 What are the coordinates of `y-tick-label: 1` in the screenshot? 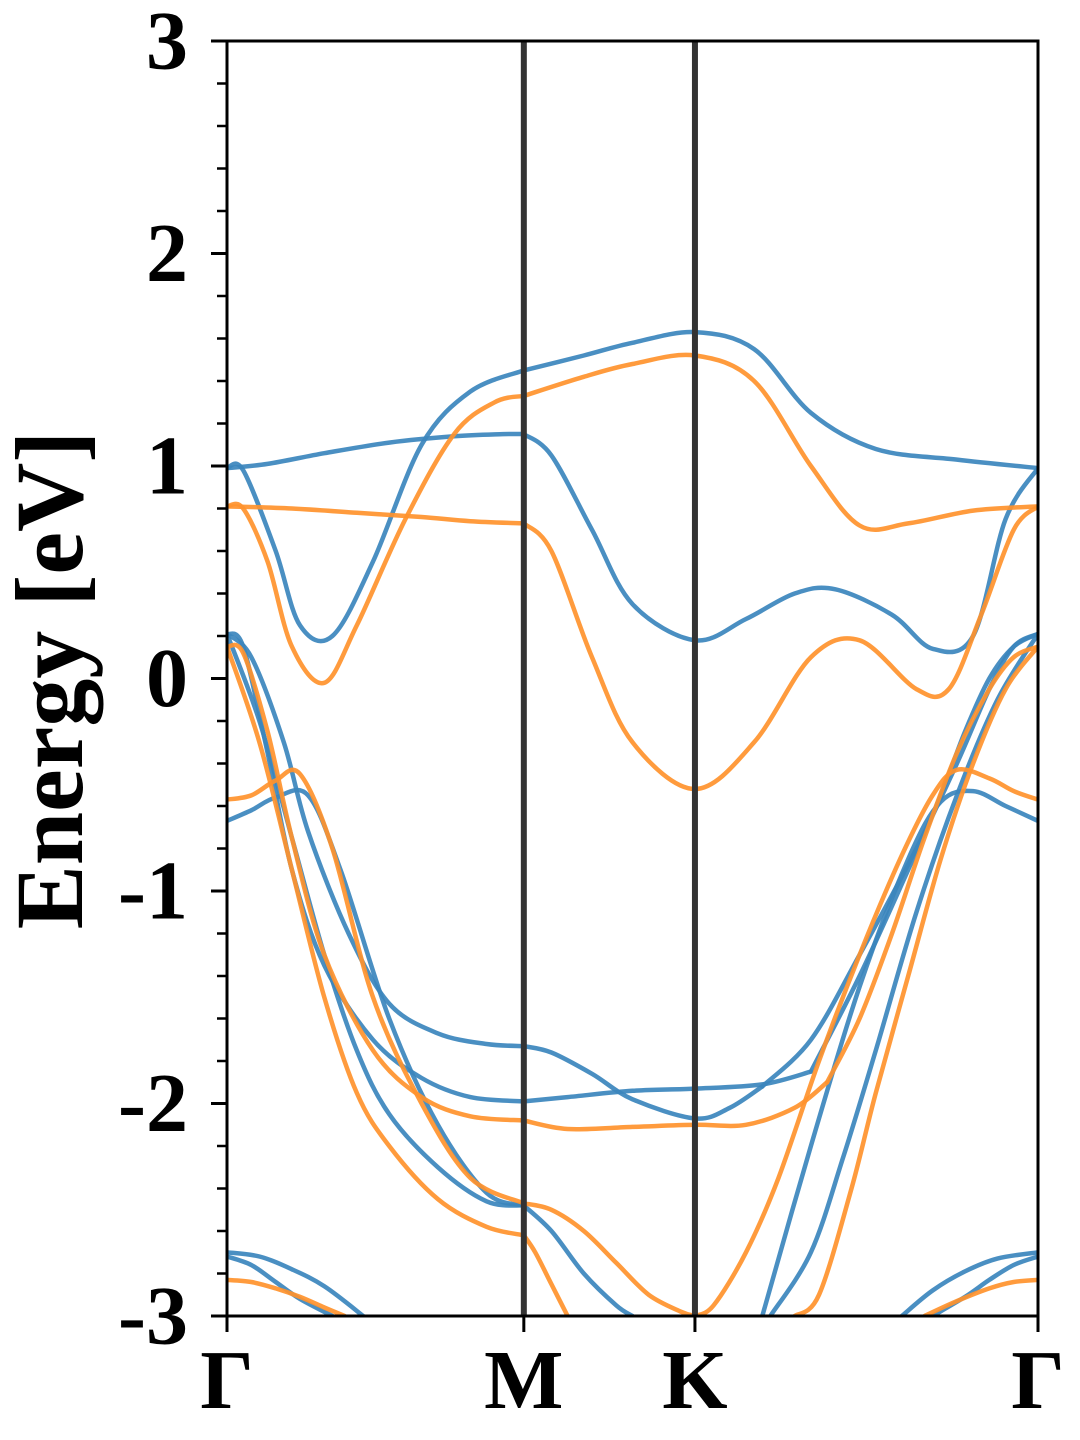 It's located at (167, 466).